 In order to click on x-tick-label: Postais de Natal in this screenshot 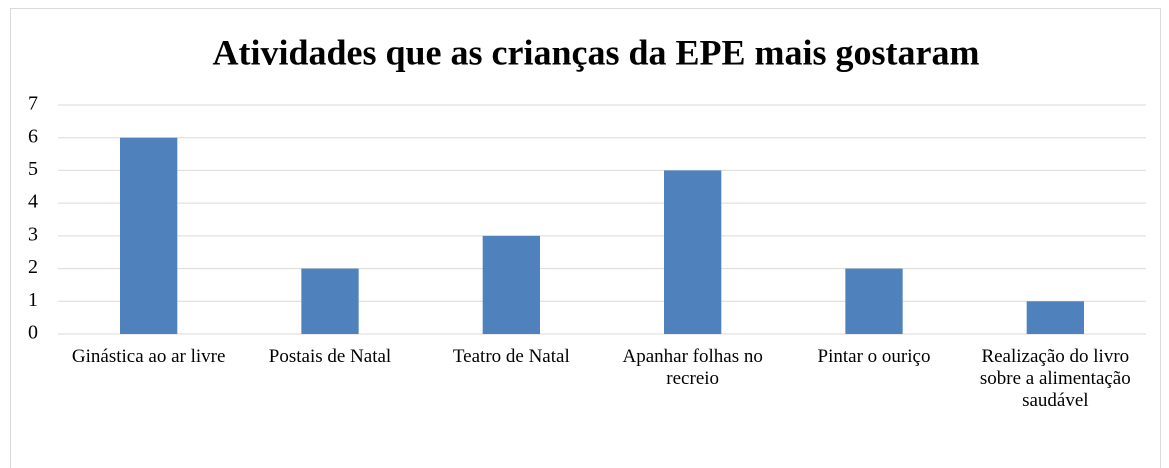, I will do `click(330, 356)`.